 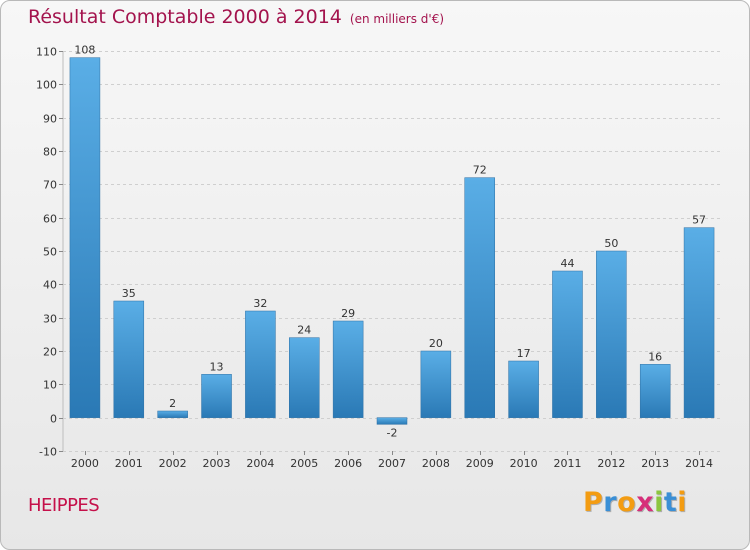 I want to click on title-main: Résultat Comptable 2000 à 2014, so click(x=185, y=17).